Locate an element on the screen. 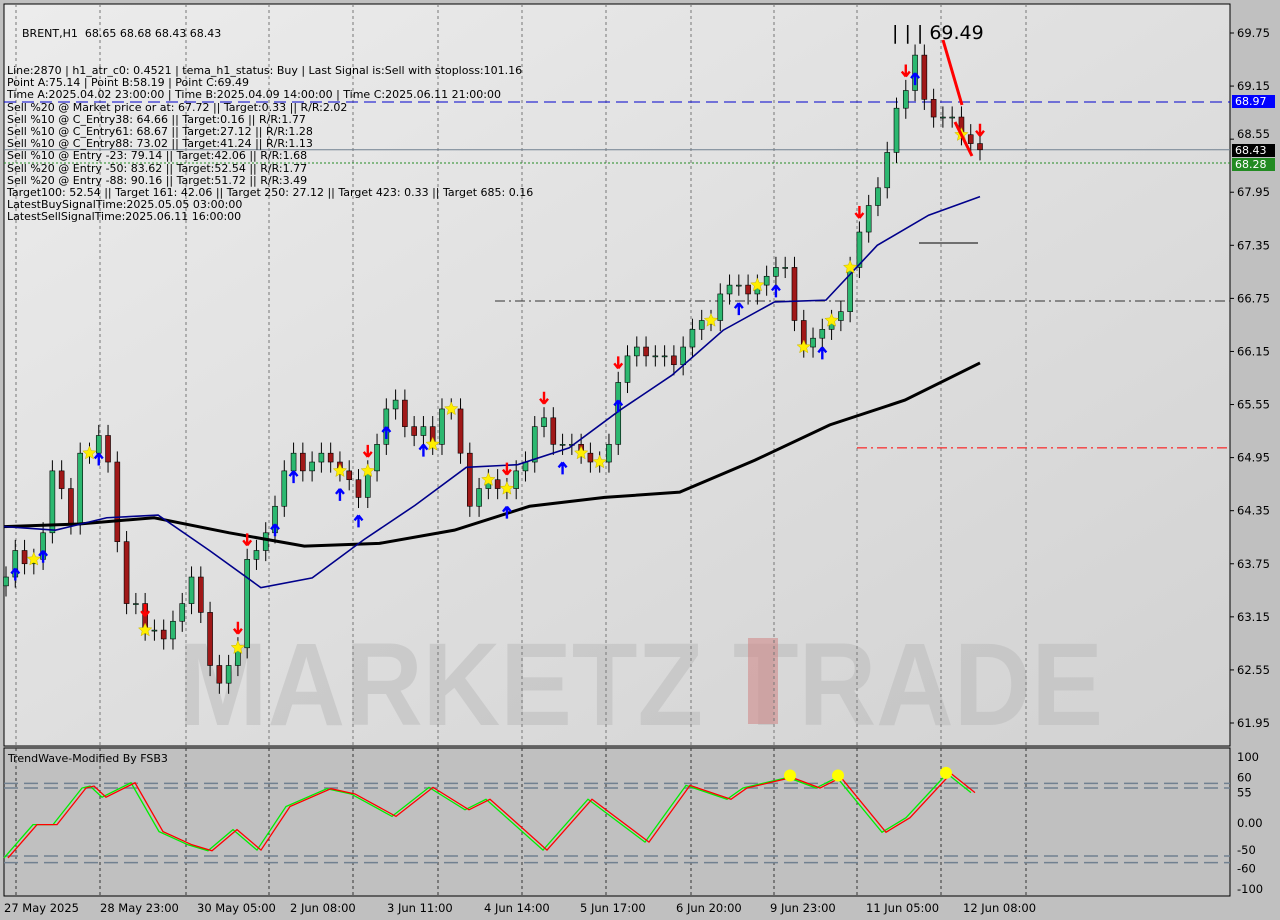 Image resolution: width=1280 pixels, height=920 pixels. info-line: LatestSellSignalTime:2025.06.11 16:00:00 is located at coordinates (124, 217).